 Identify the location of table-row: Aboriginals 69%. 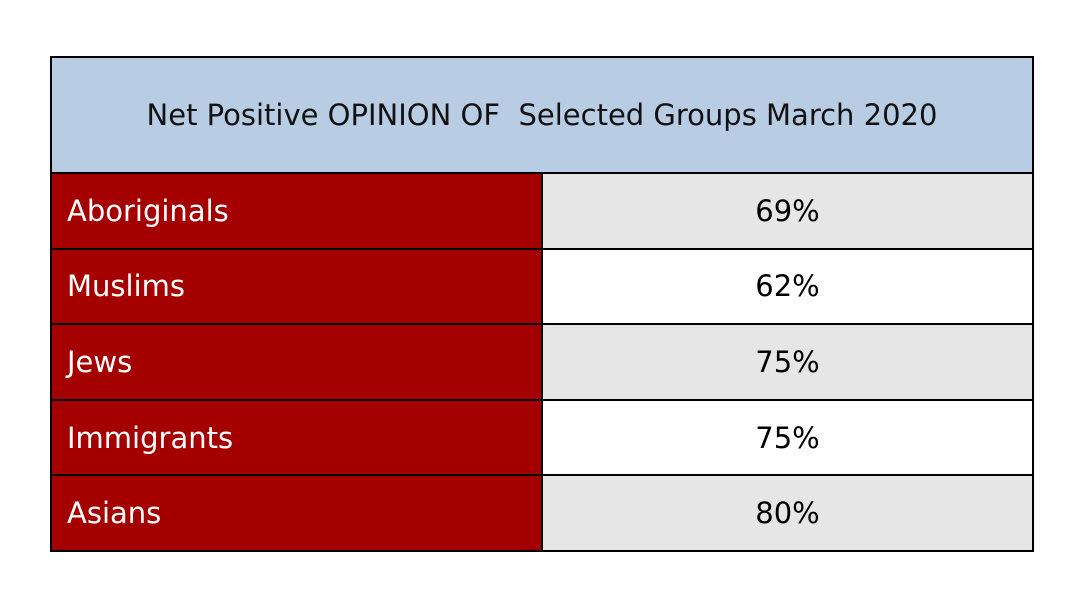
(542, 211).